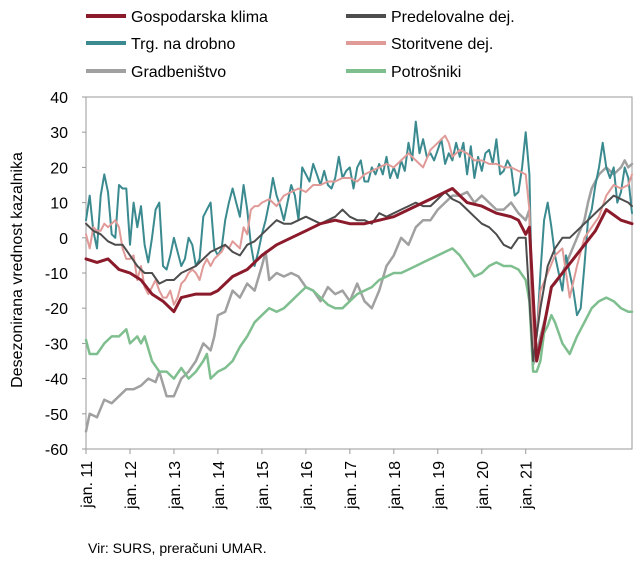  Describe the element at coordinates (426, 72) in the screenshot. I see `legend-label: Potrošniki` at that location.